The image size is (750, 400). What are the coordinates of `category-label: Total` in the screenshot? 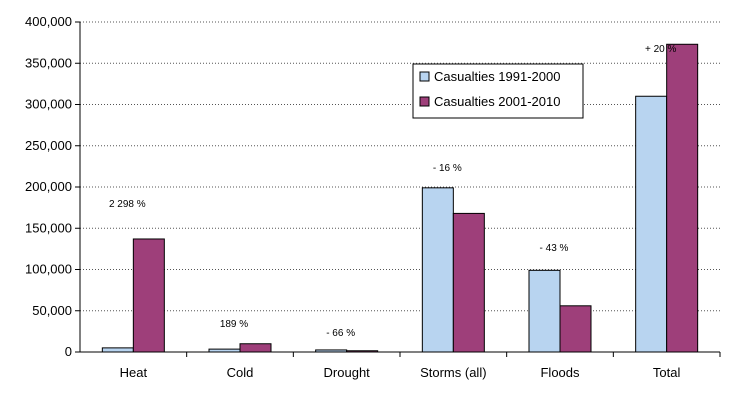 It's located at (667, 372).